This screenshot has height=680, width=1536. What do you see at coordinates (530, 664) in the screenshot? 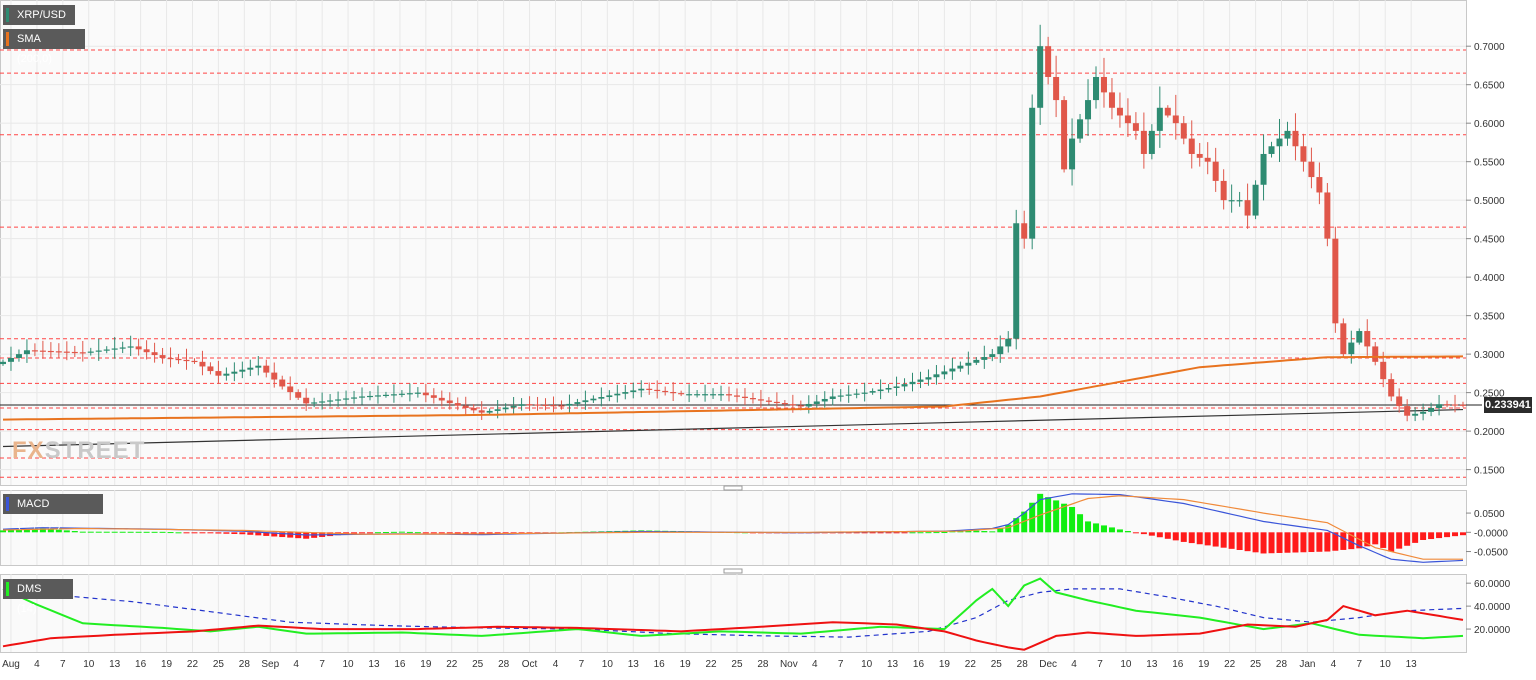
I see `x-tick-label: Oct` at bounding box center [530, 664].